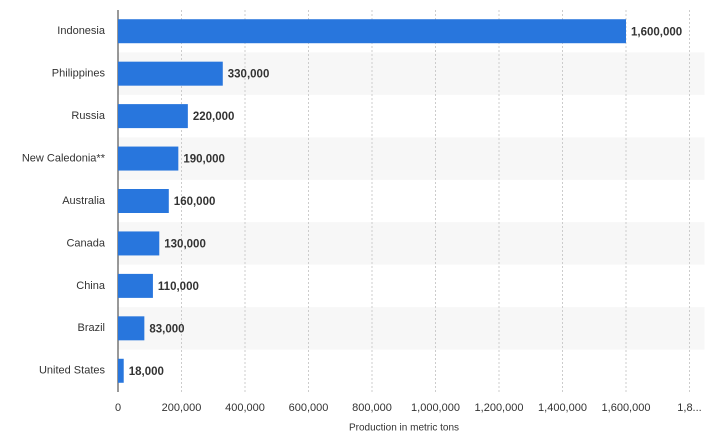 The width and height of the screenshot is (708, 445). What do you see at coordinates (166, 329) in the screenshot?
I see `value-label: 83,000` at bounding box center [166, 329].